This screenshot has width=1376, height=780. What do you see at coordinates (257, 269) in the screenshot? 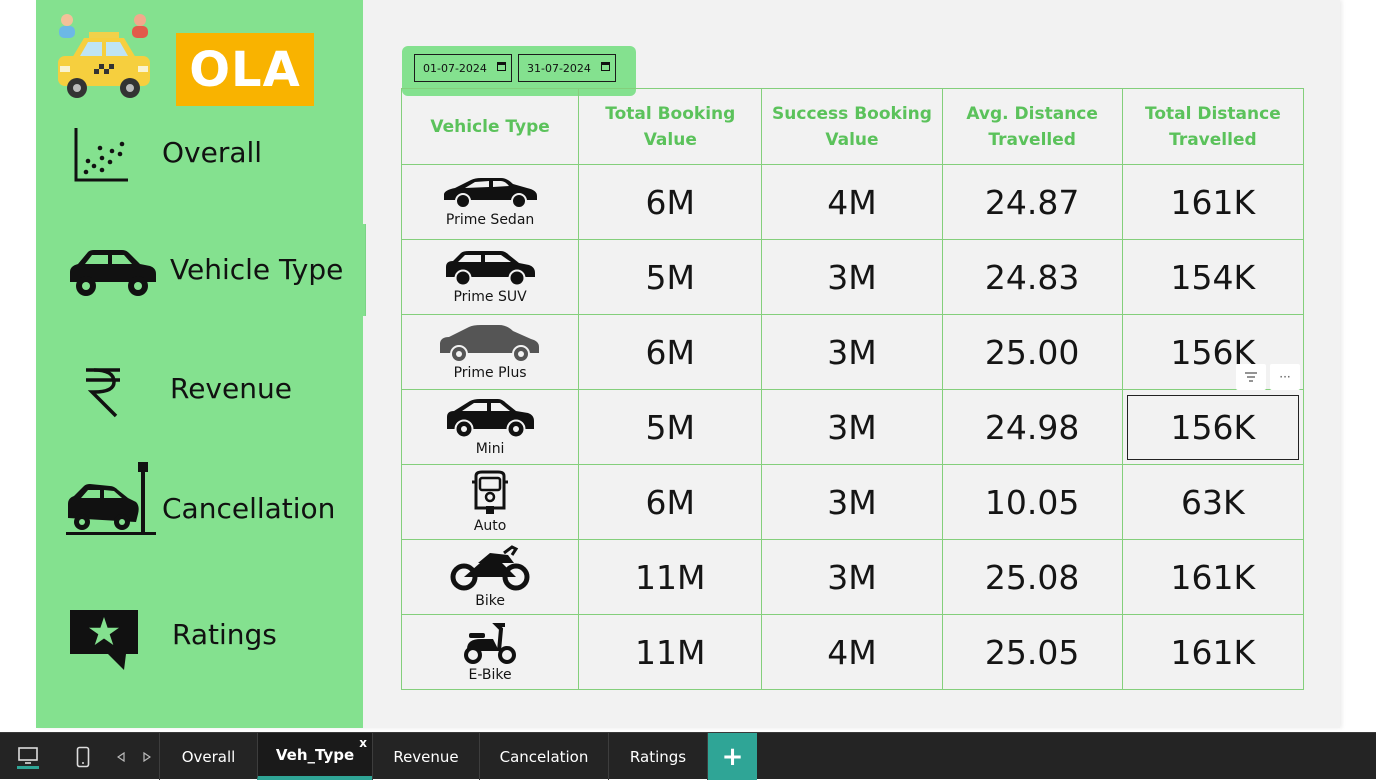
I see `nav-vehicle-type-label: Vehicle Type` at bounding box center [257, 269].